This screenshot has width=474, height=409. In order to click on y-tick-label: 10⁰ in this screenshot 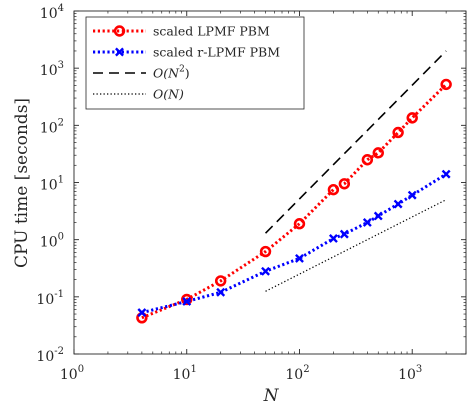, I will do `click(52, 241)`.